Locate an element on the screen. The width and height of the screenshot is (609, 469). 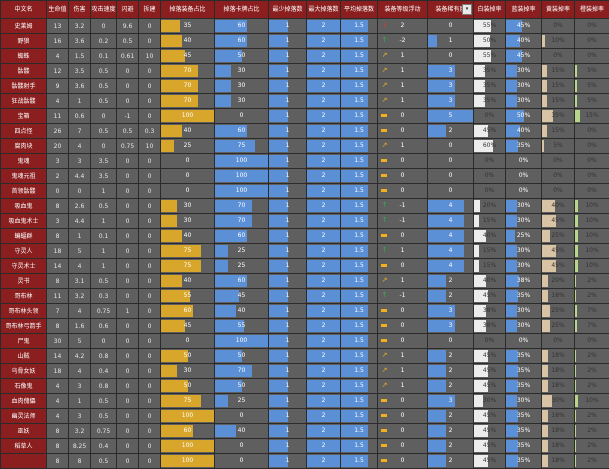
equip-ratio-cell: 40 is located at coordinates (188, 41).